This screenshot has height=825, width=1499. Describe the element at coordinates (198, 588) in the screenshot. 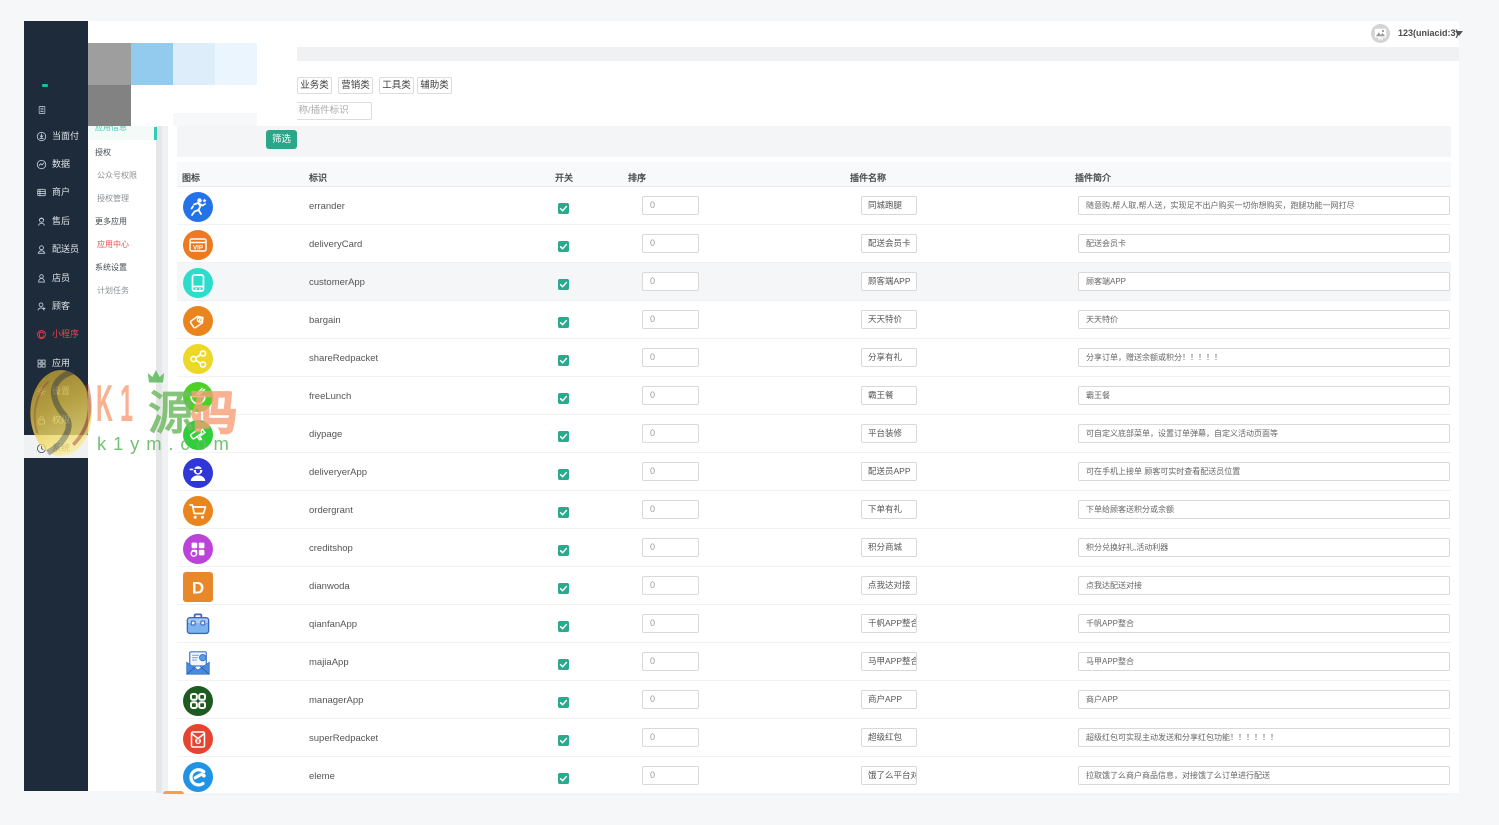

I see `svg-text: D` at that location.